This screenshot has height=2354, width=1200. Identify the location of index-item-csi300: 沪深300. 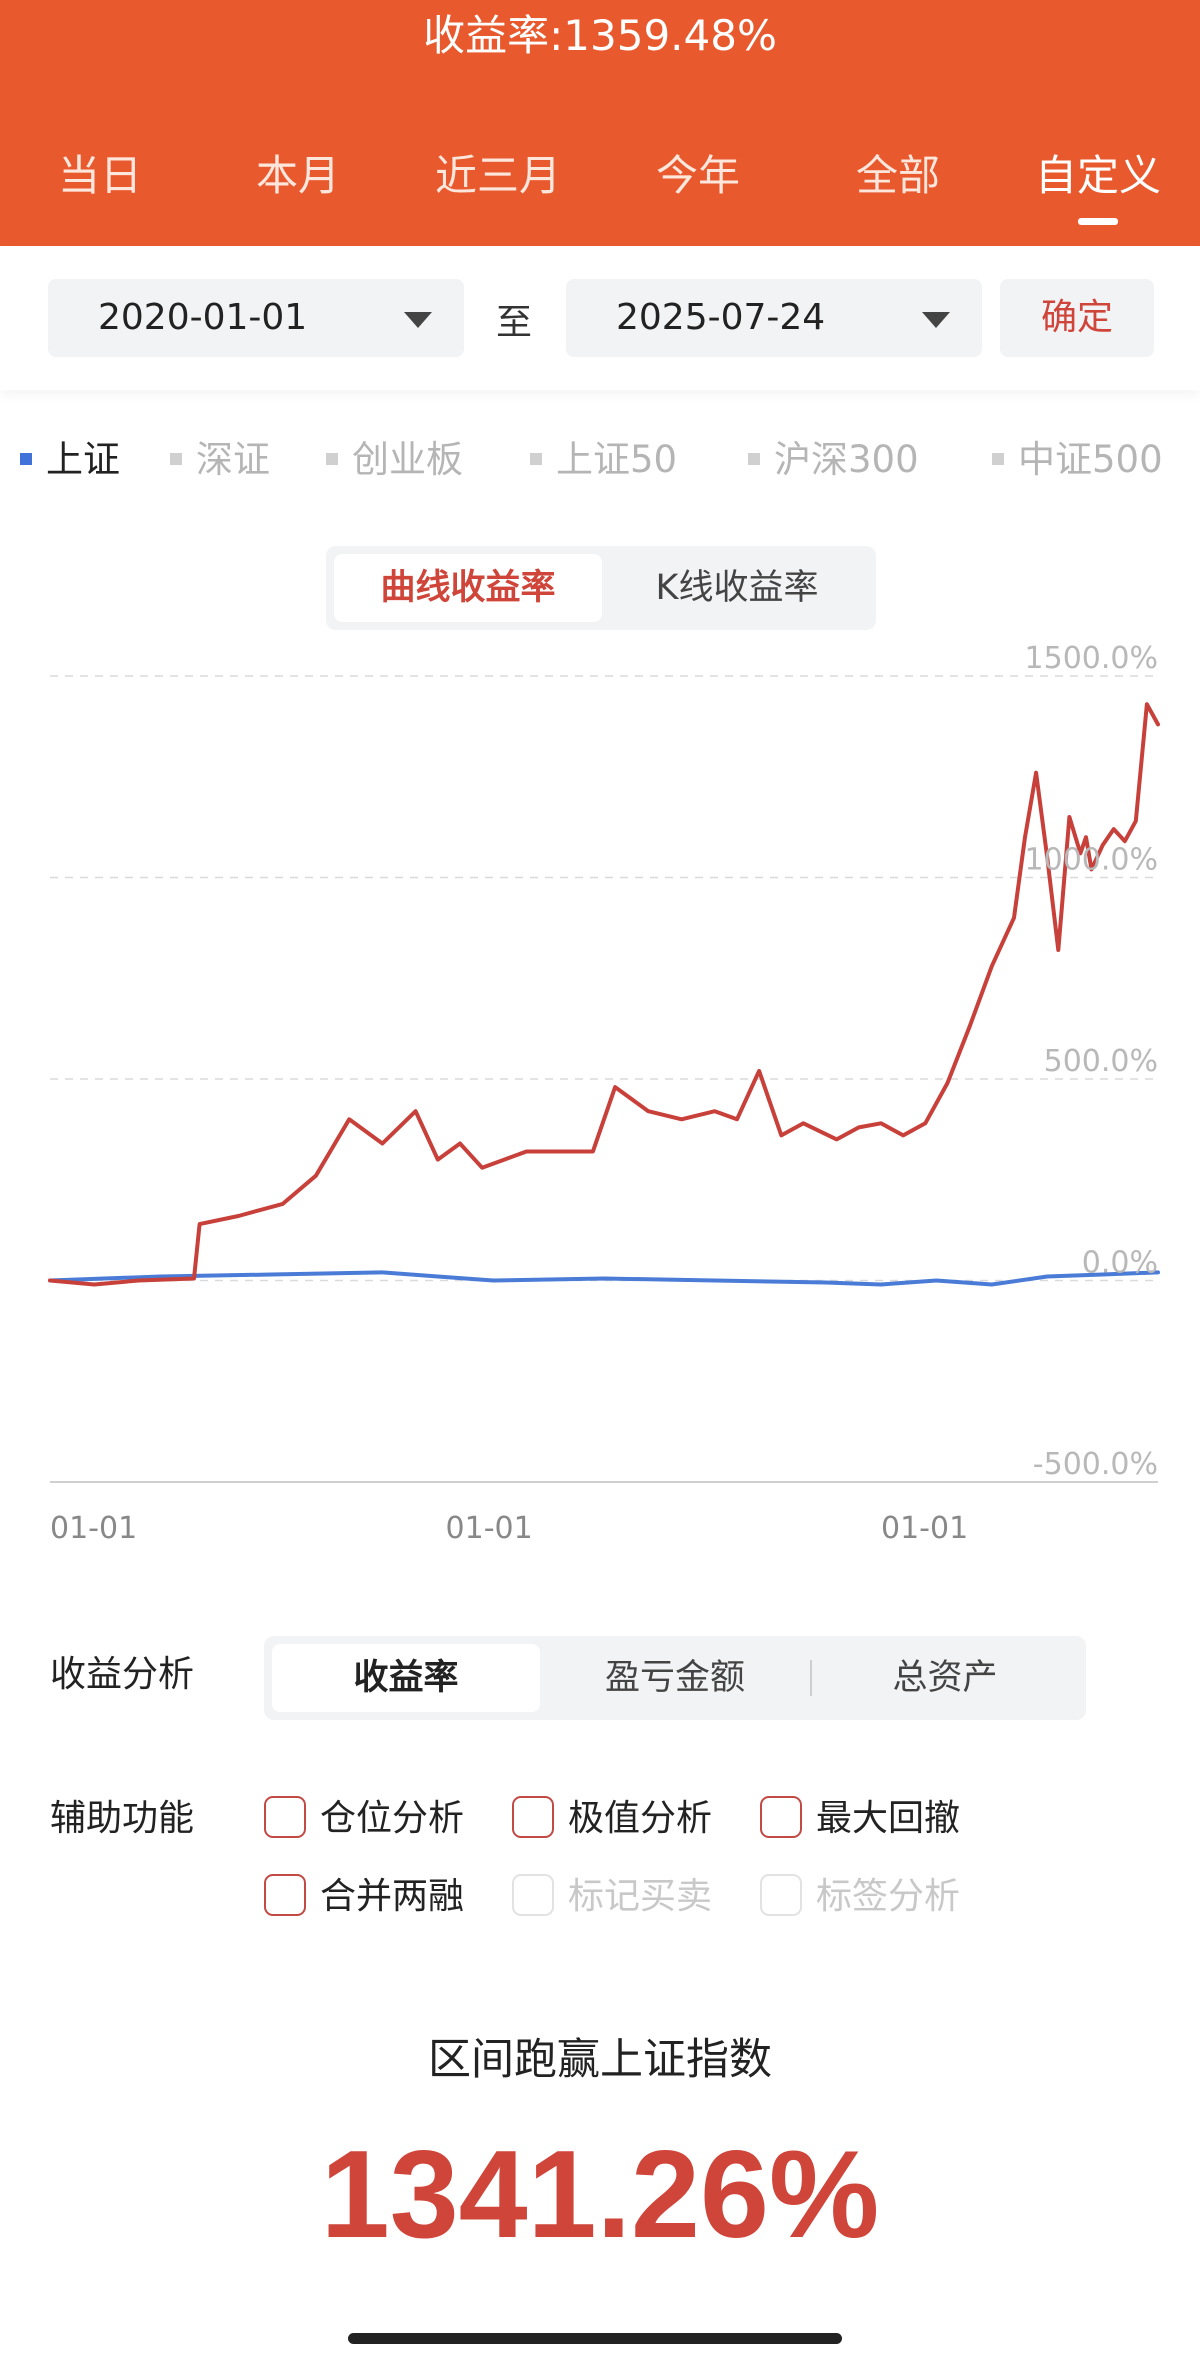
(833, 460).